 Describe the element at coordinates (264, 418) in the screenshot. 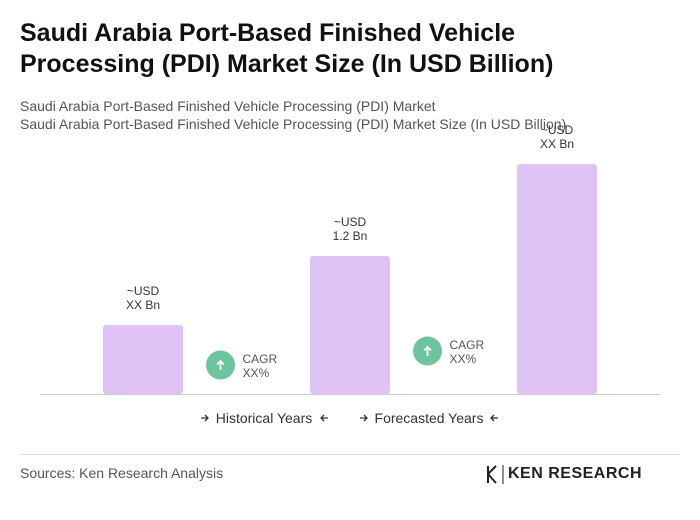

I see `legend-label: Historical Years` at that location.